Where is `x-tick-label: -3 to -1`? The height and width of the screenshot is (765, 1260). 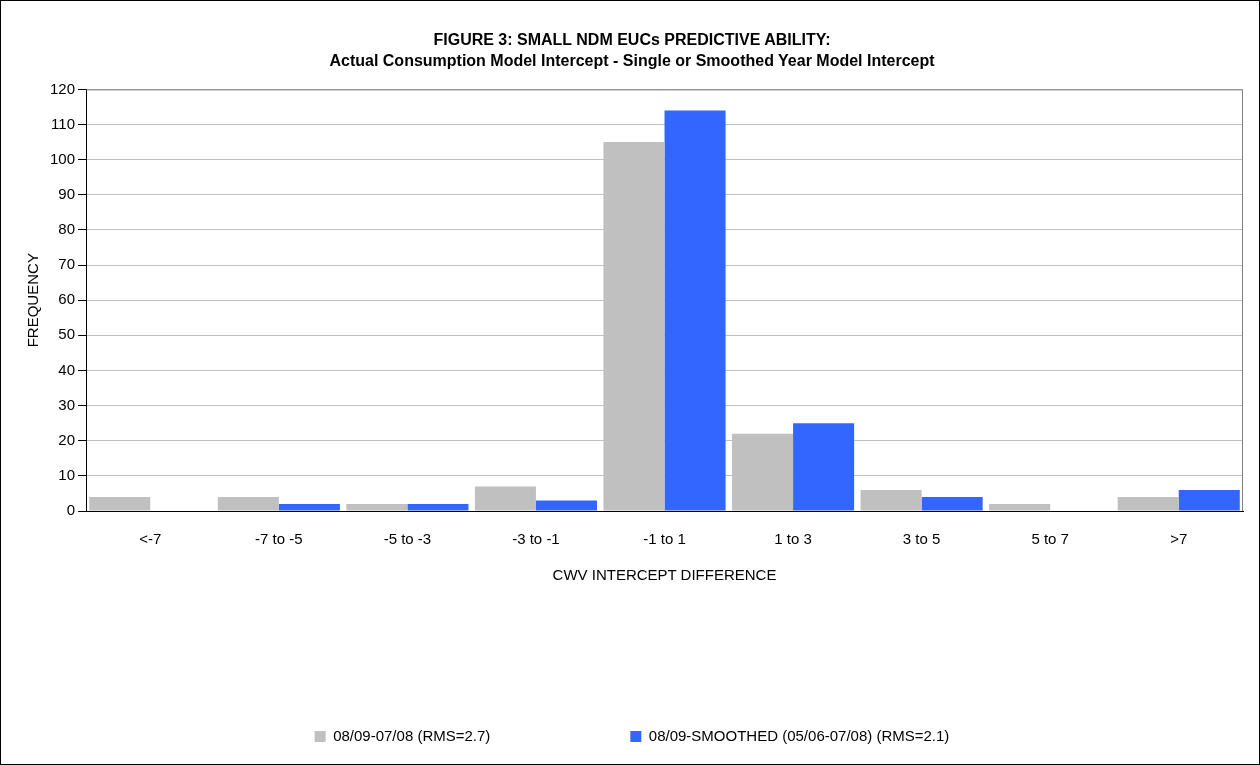 x-tick-label: -3 to -1 is located at coordinates (536, 539).